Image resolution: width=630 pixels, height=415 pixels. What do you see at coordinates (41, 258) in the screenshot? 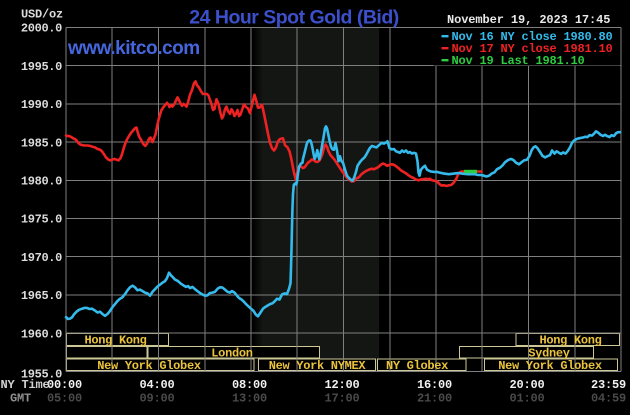
I see `svg-text: 1970.0` at bounding box center [41, 258].